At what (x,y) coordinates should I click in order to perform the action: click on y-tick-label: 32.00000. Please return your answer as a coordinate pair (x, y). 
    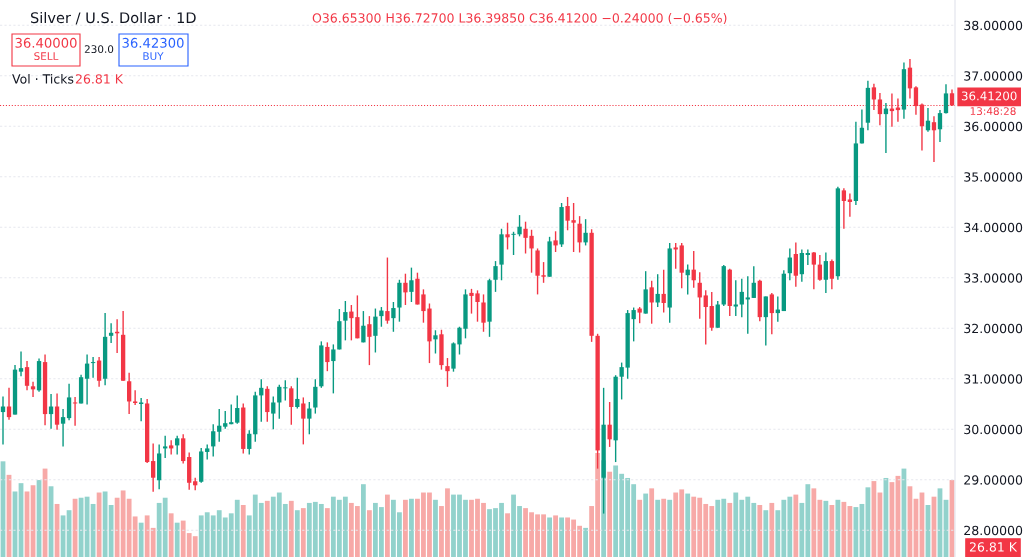
    Looking at the image, I should click on (993, 328).